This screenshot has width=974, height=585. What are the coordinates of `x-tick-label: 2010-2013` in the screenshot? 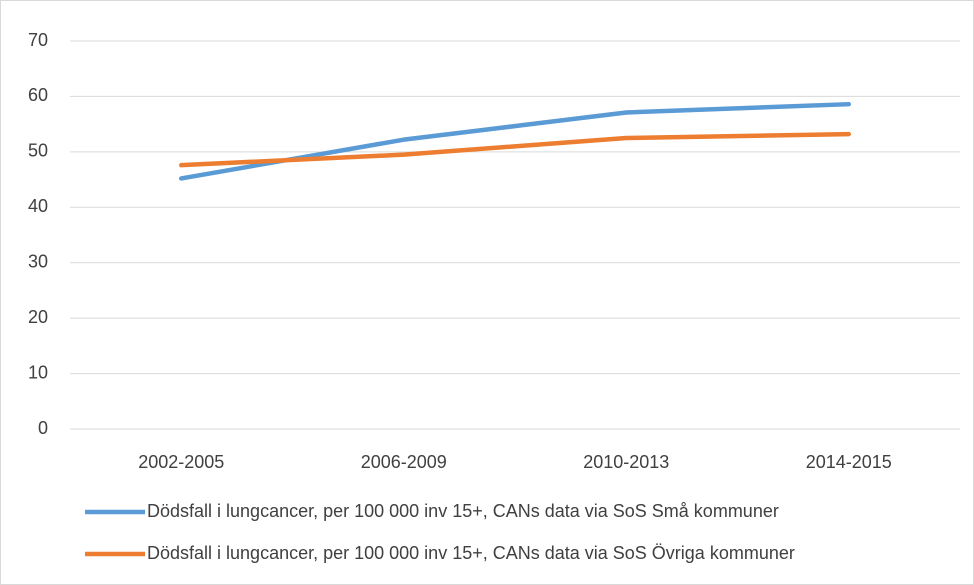 It's located at (626, 462).